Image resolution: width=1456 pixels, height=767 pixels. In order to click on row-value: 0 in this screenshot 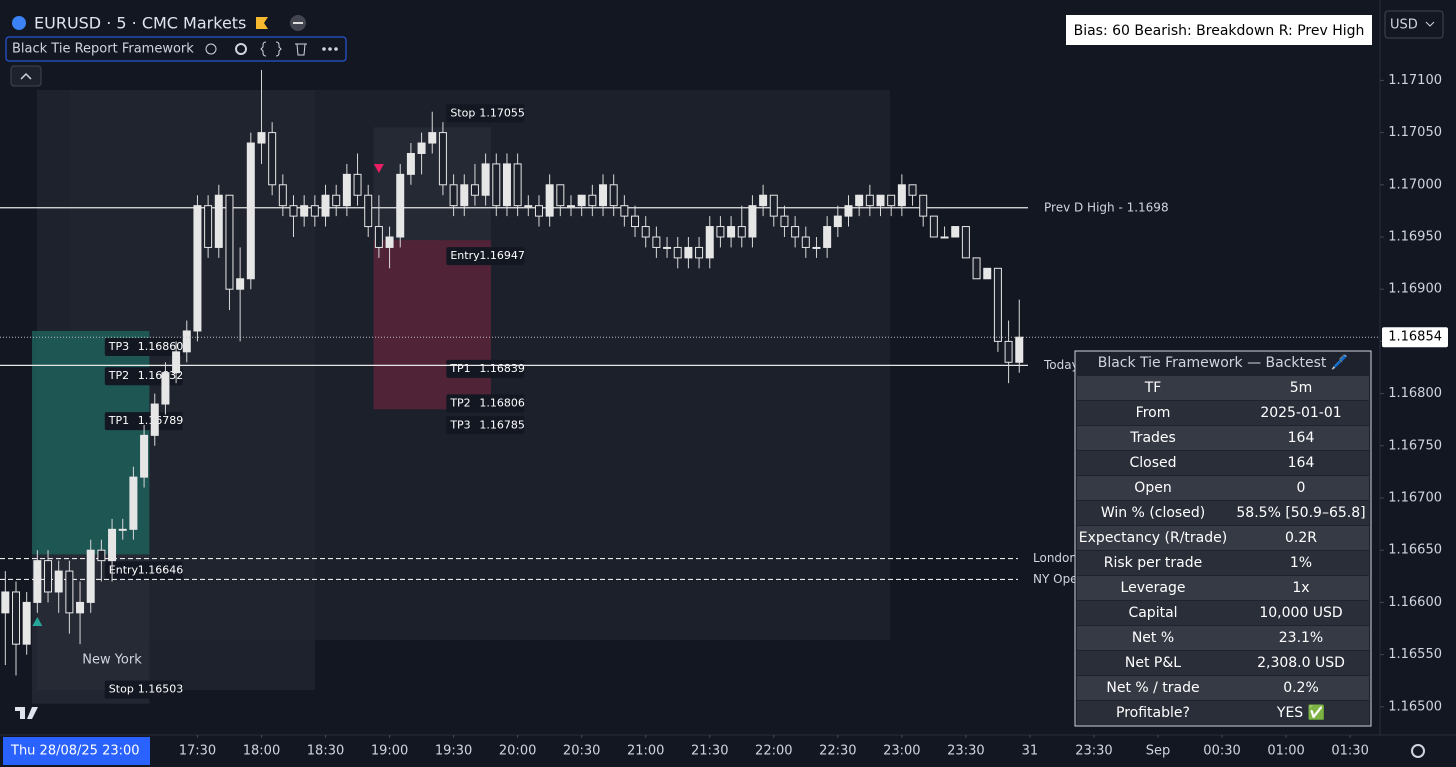, I will do `click(1301, 488)`.